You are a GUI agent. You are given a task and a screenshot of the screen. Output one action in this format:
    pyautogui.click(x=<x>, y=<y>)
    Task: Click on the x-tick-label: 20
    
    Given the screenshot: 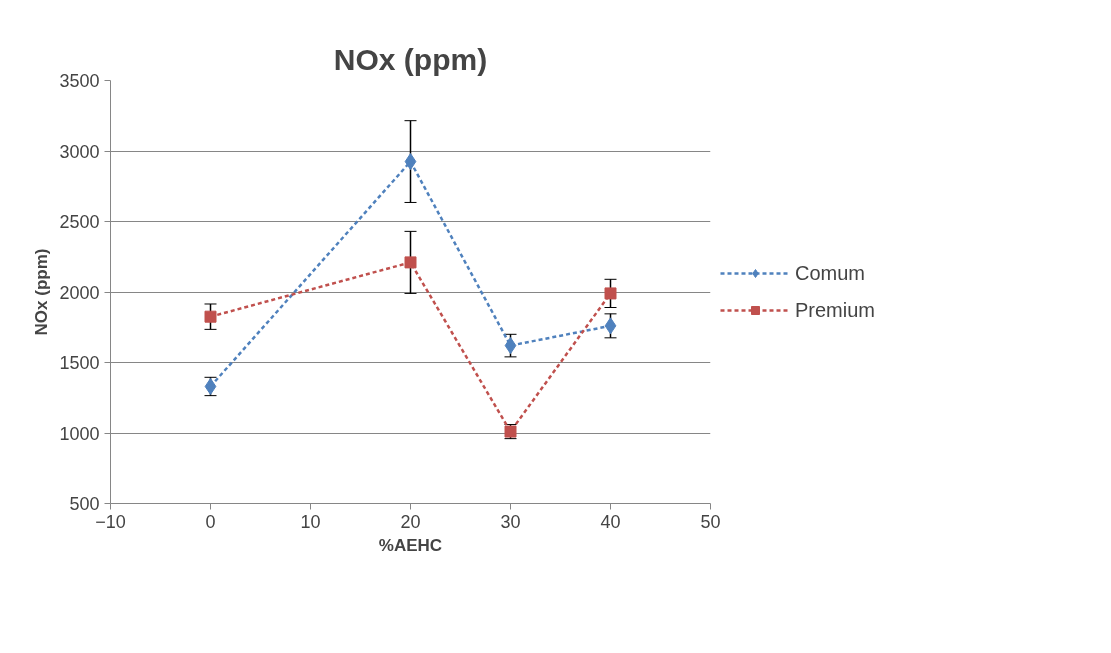 What is the action you would take?
    pyautogui.click(x=410, y=521)
    